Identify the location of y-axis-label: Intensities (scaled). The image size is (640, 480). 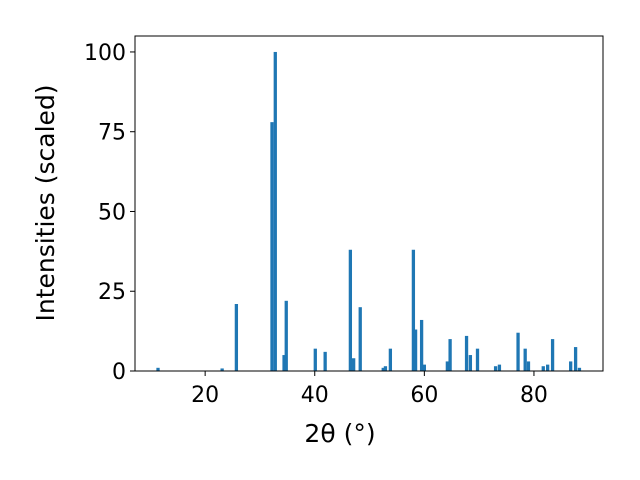
(45, 202).